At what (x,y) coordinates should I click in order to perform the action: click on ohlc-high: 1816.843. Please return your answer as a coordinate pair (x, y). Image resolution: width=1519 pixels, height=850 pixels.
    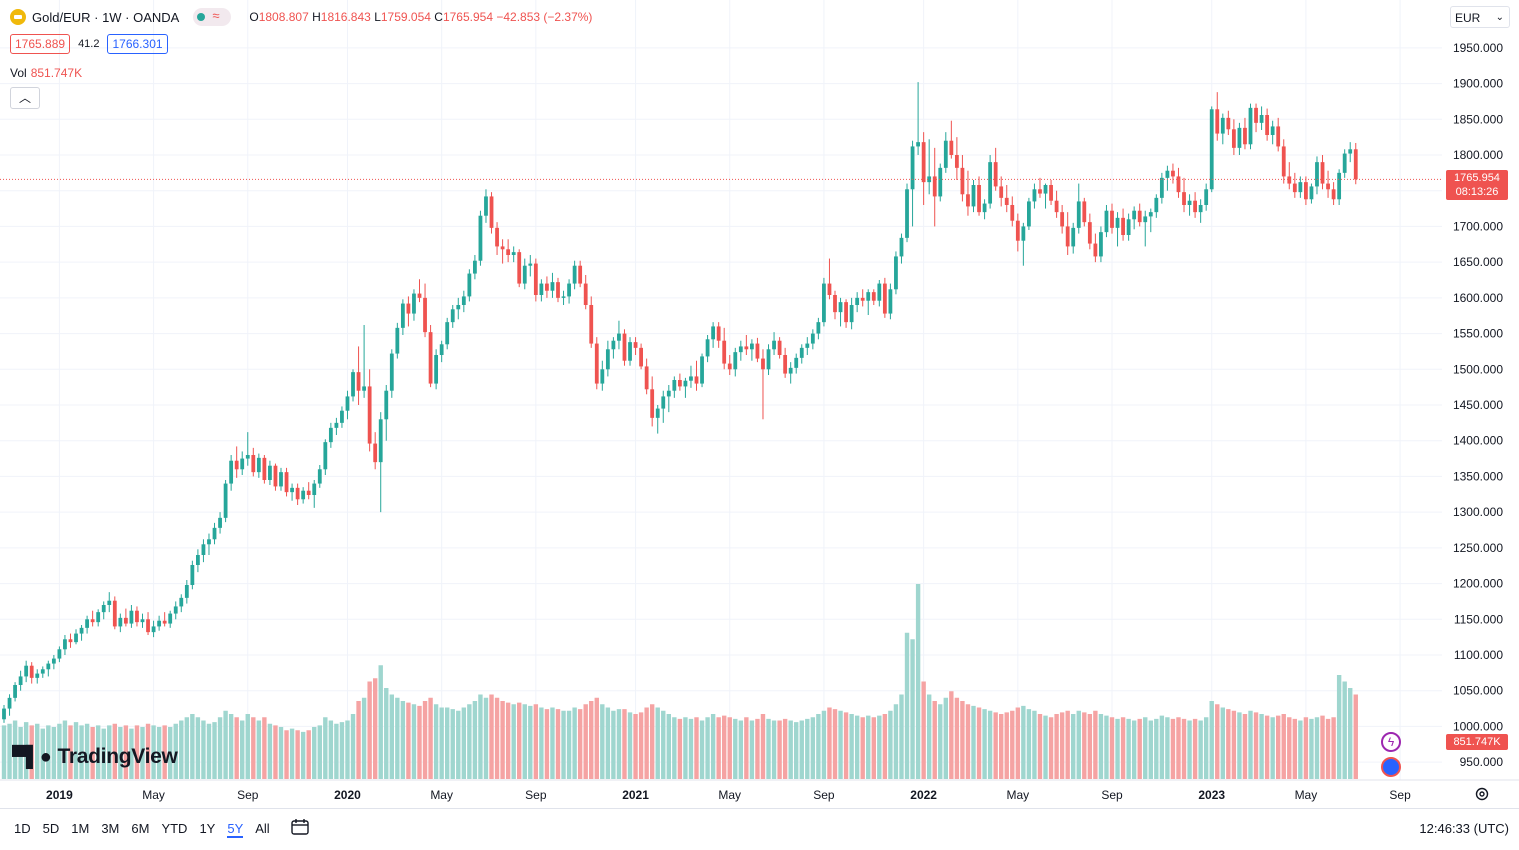
    Looking at the image, I should click on (345, 17).